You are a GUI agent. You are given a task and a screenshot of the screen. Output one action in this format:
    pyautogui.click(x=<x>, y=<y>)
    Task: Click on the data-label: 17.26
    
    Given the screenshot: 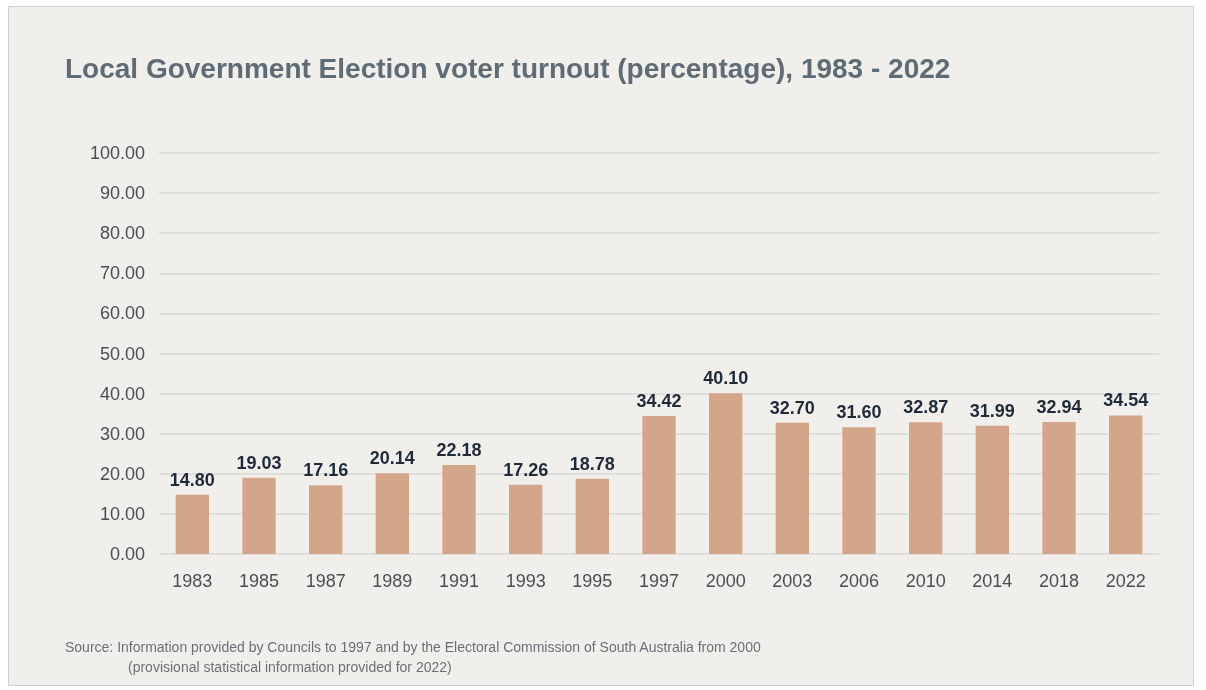 What is the action you would take?
    pyautogui.click(x=526, y=469)
    